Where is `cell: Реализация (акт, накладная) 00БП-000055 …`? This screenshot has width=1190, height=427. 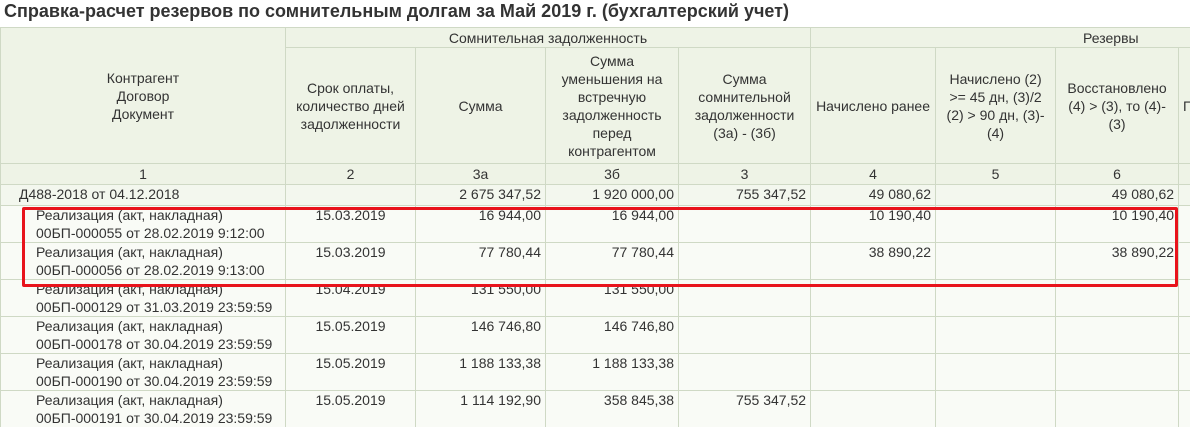 cell: Реализация (акт, накладная) 00БП-000055 … is located at coordinates (143, 224).